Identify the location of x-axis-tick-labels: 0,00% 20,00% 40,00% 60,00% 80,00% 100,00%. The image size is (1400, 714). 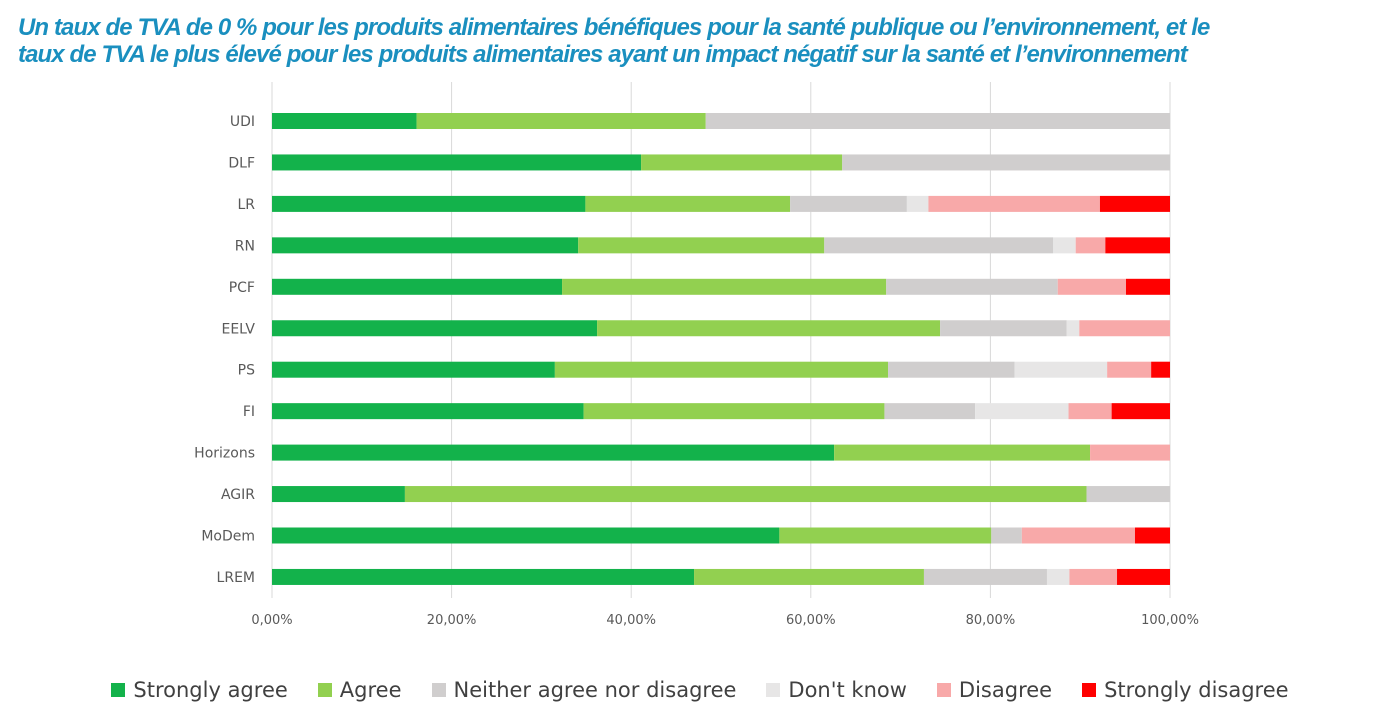
(725, 620).